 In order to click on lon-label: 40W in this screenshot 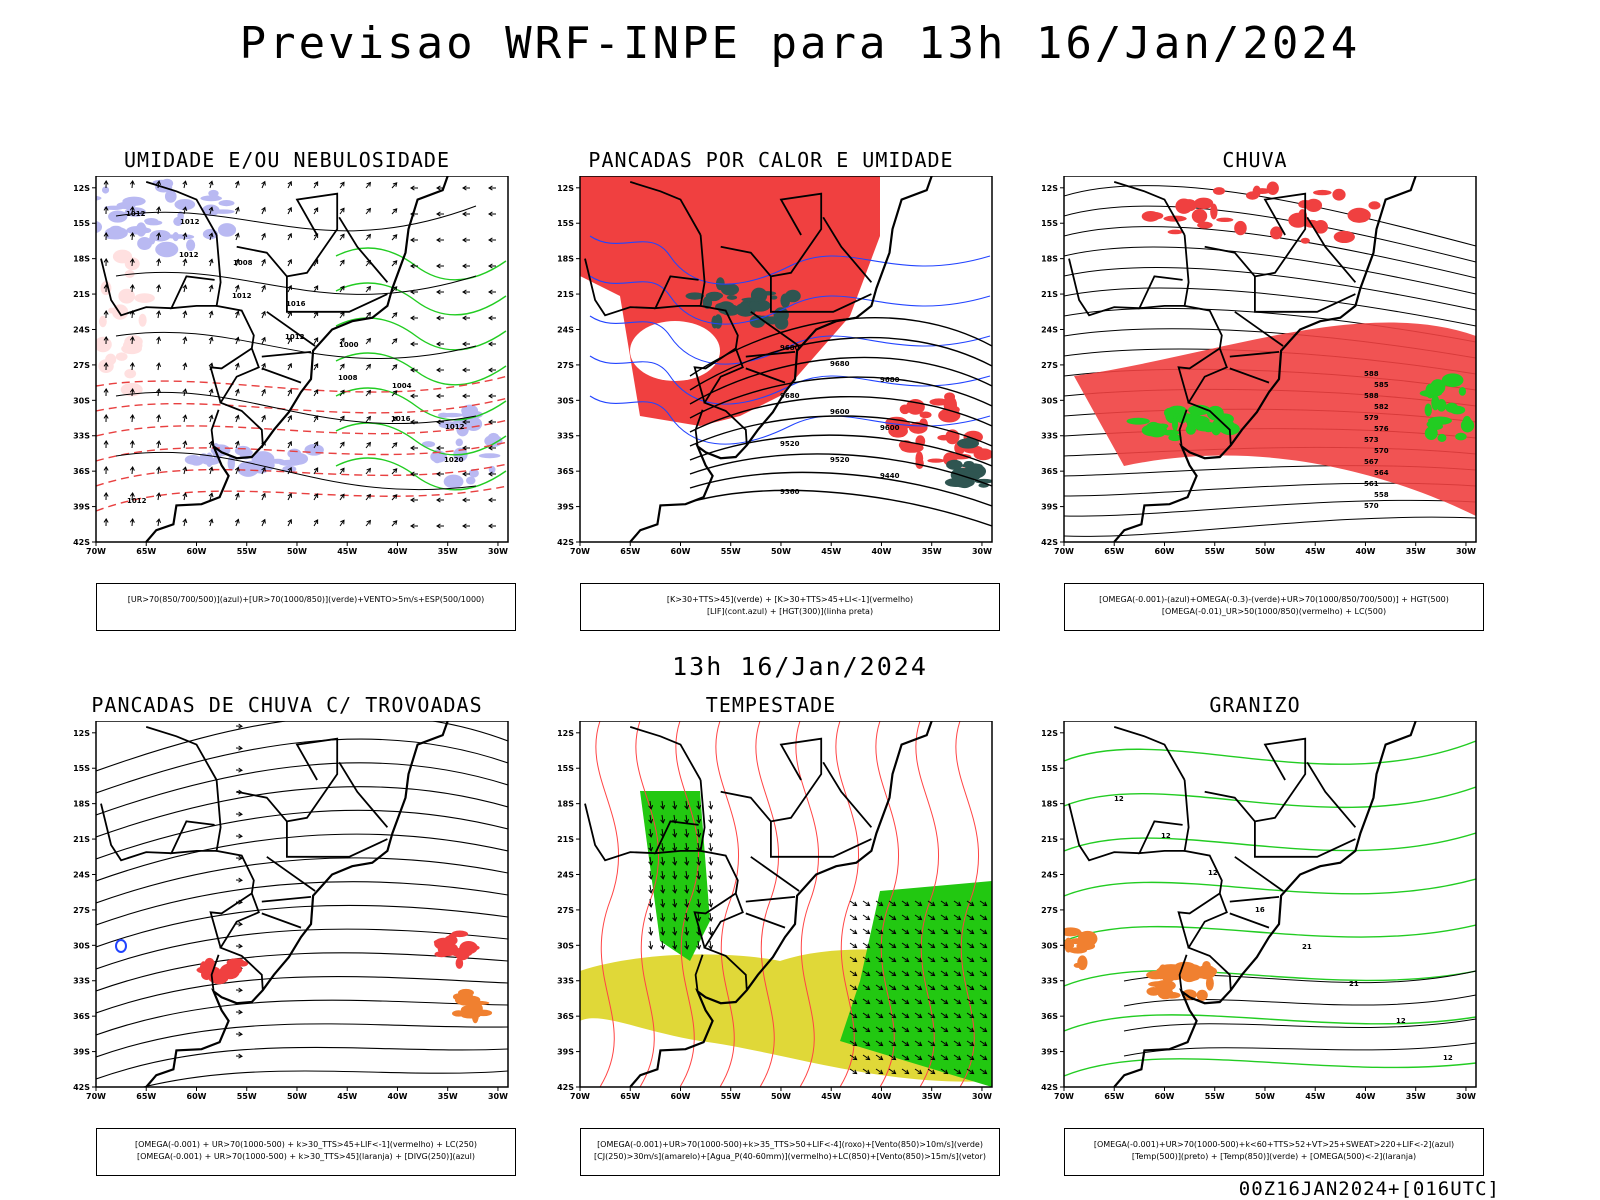, I will do `click(1365, 1096)`.